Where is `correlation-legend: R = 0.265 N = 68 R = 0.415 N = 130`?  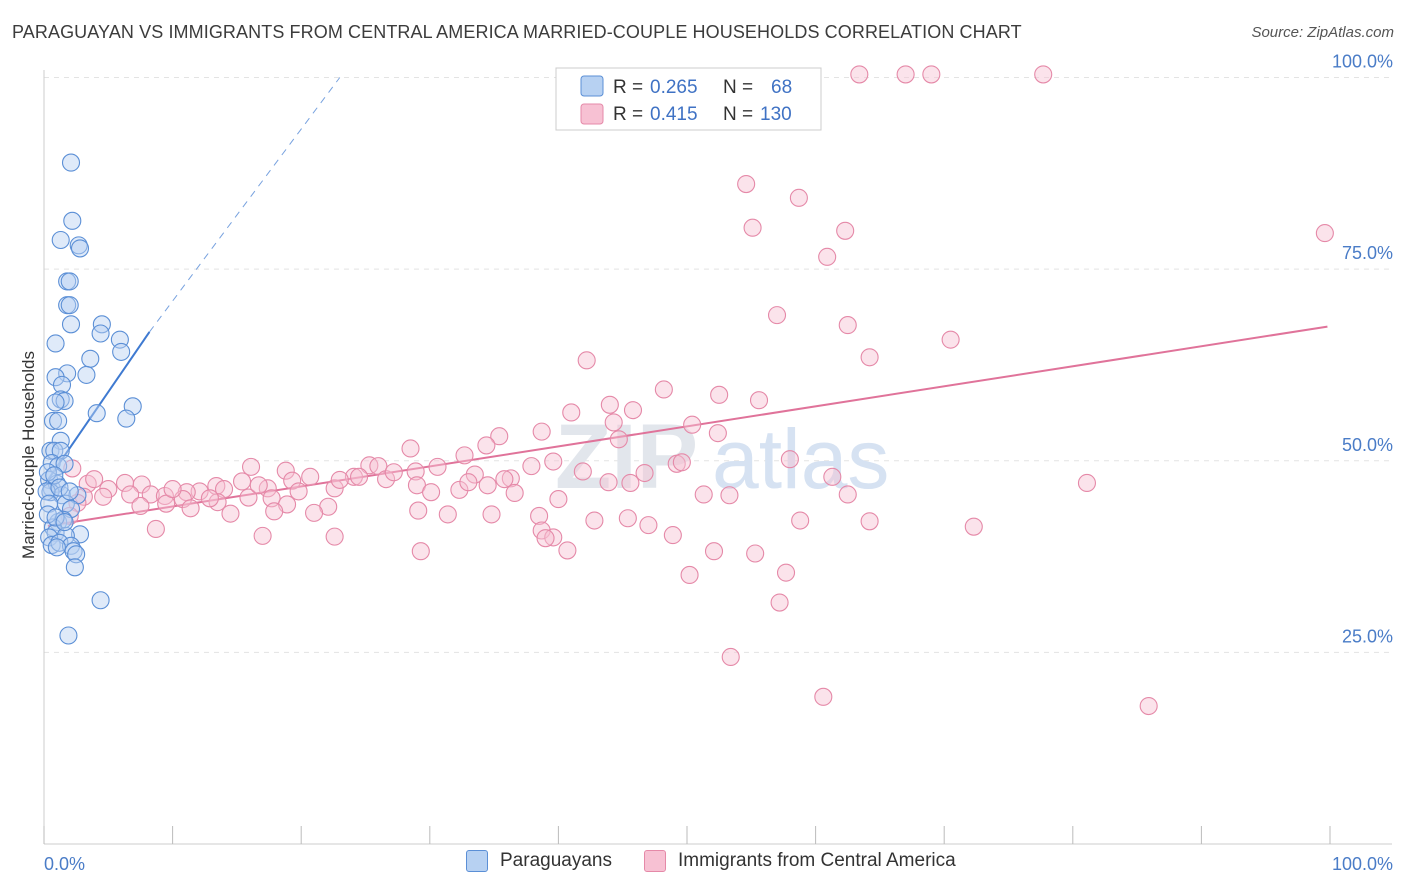 correlation-legend: R = 0.265 N = 68 R = 0.415 N = 130 is located at coordinates (688, 99).